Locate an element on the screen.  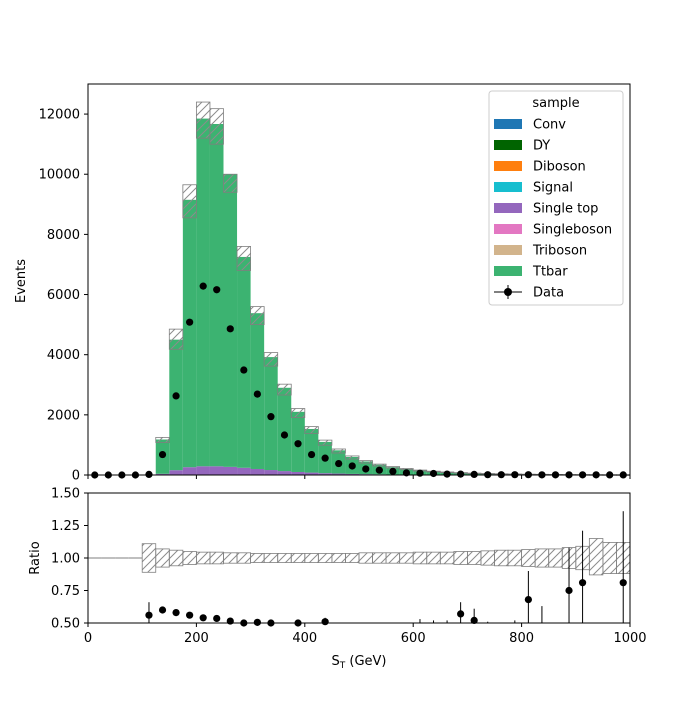
ratio-y-tick-label: 1.25 is located at coordinates (65, 526).